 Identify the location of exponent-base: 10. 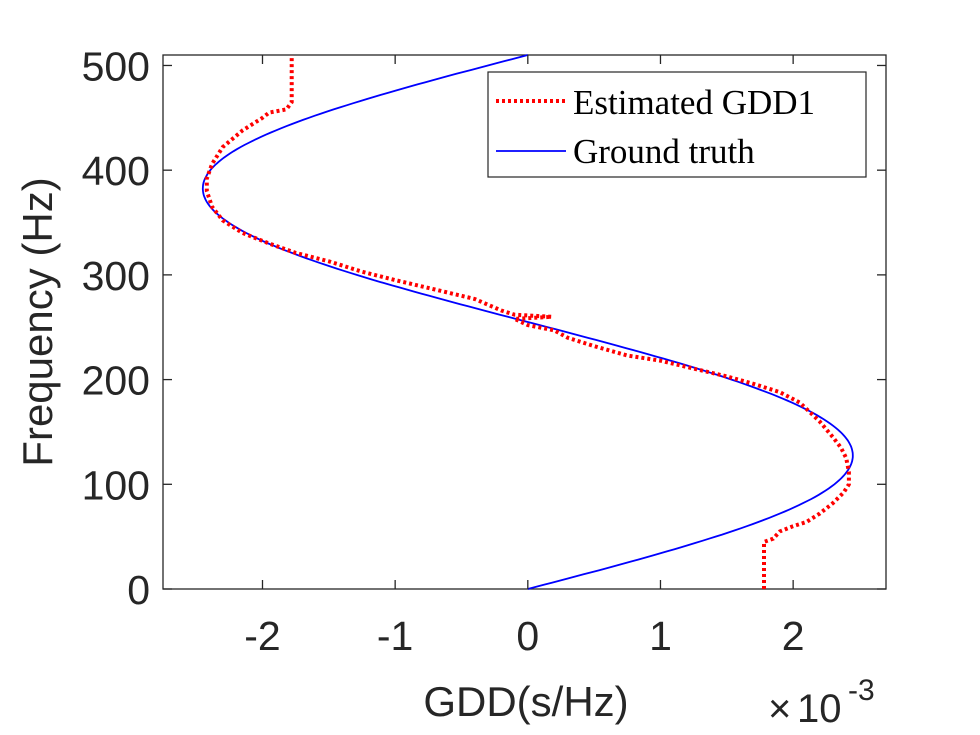
(819, 709).